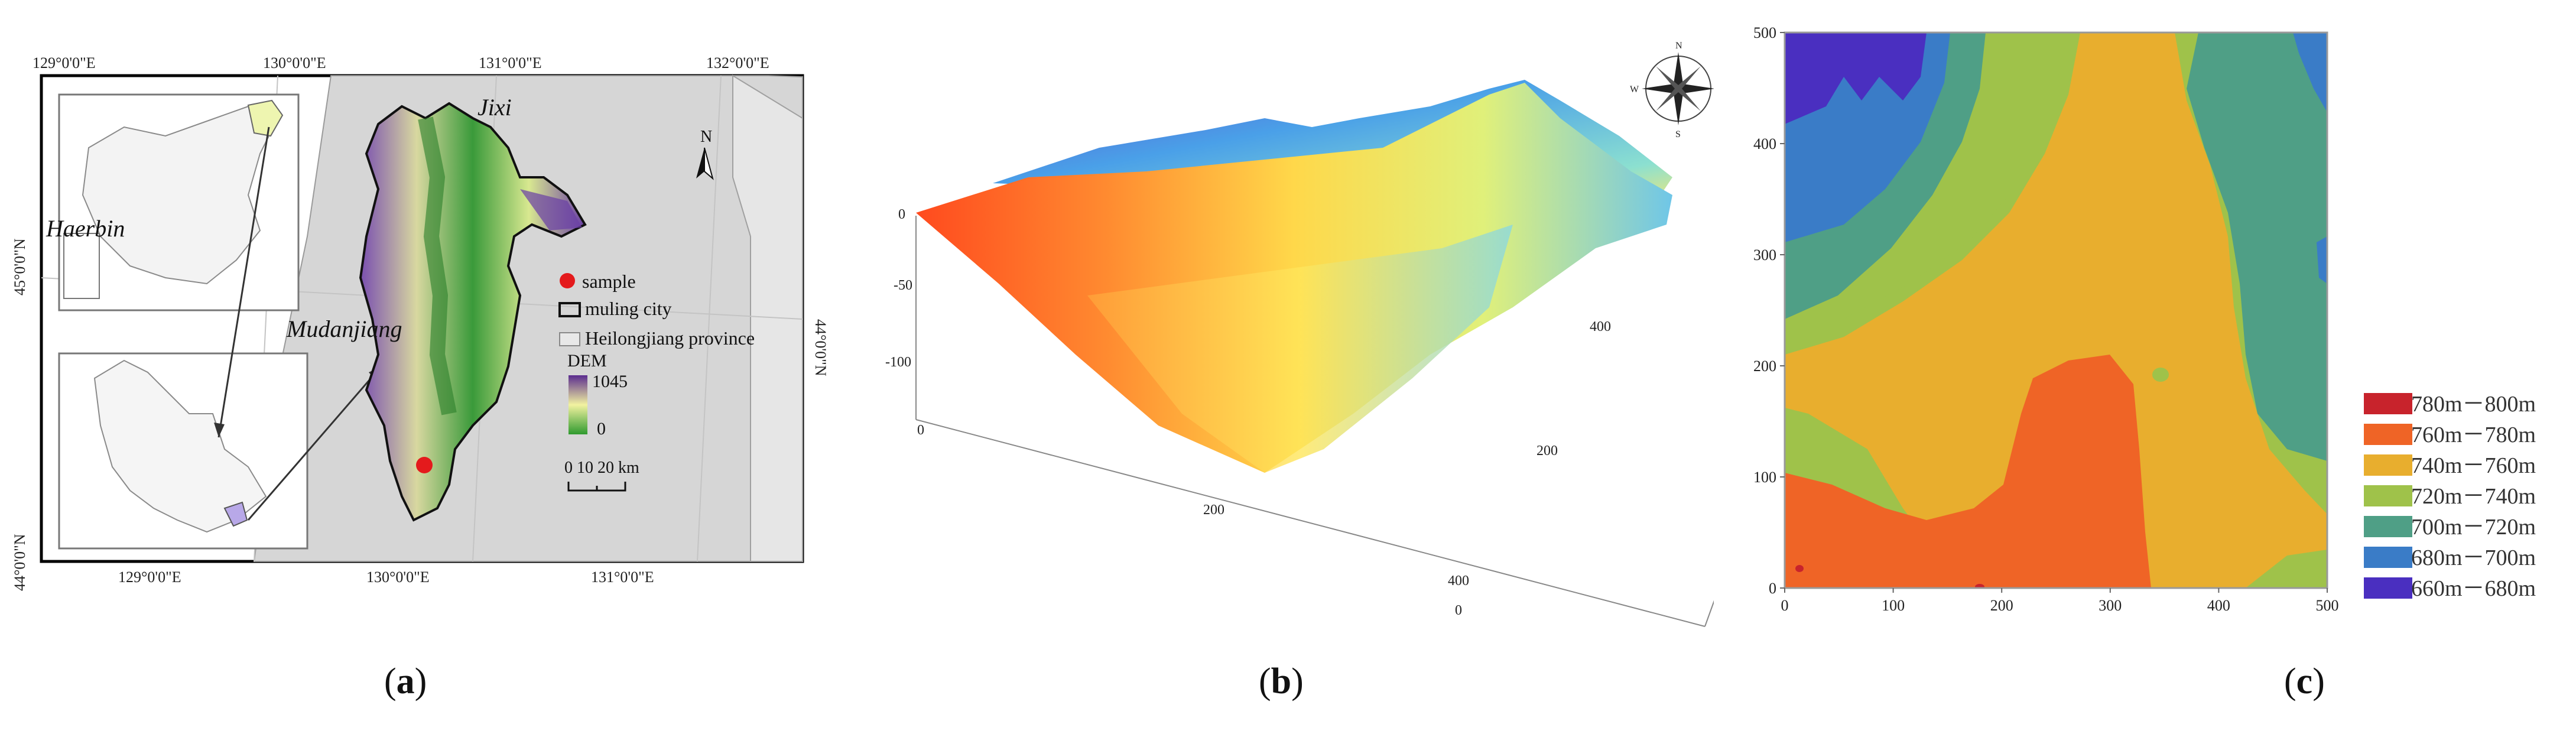 The height and width of the screenshot is (734, 2576). I want to click on dem-highland, so click(551, 209).